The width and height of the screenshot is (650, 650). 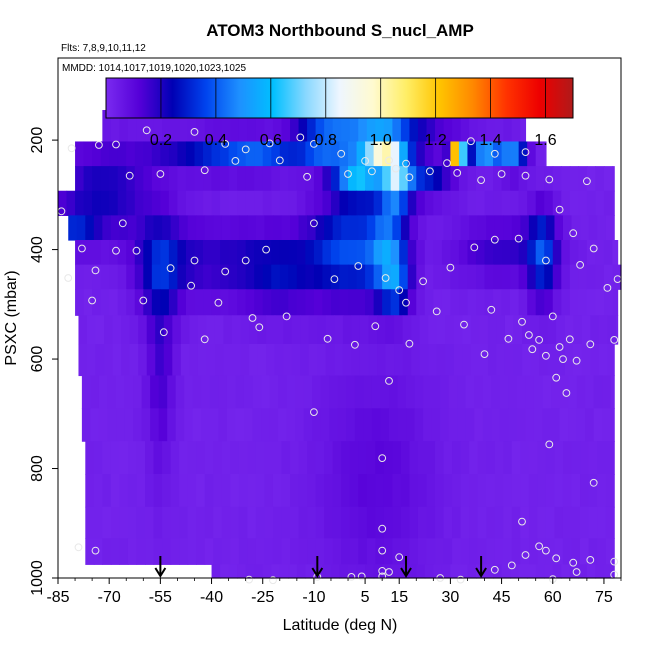 What do you see at coordinates (271, 140) in the screenshot?
I see `colorbar-tick-label: 0.6` at bounding box center [271, 140].